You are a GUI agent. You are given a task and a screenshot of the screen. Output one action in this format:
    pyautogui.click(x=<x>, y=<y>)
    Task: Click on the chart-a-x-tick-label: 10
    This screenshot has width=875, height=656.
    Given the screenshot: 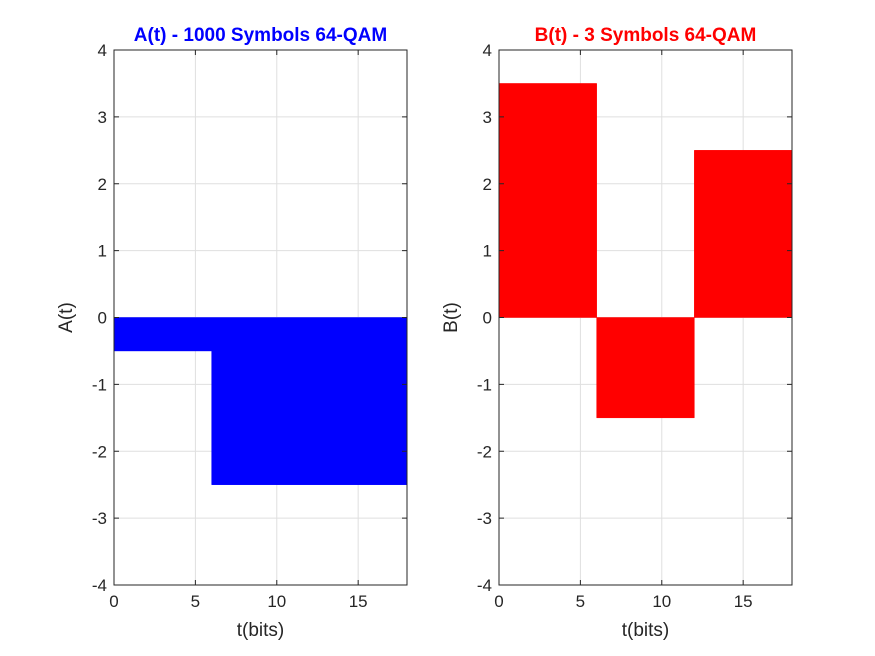 What is the action you would take?
    pyautogui.click(x=276, y=601)
    